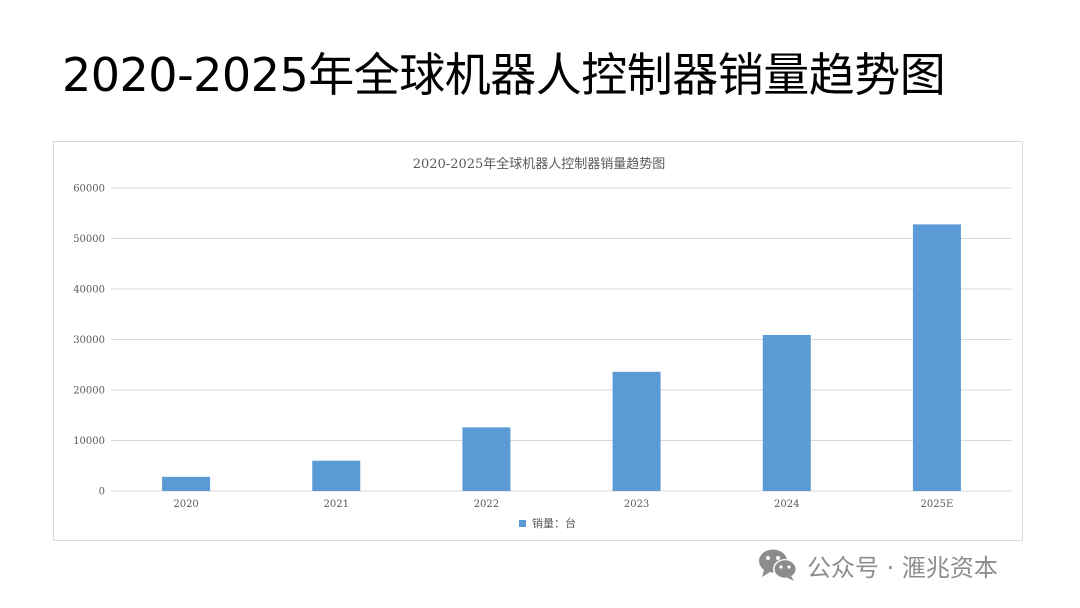 The height and width of the screenshot is (608, 1080). What do you see at coordinates (89, 391) in the screenshot?
I see `y-tick-label: 20000` at bounding box center [89, 391].